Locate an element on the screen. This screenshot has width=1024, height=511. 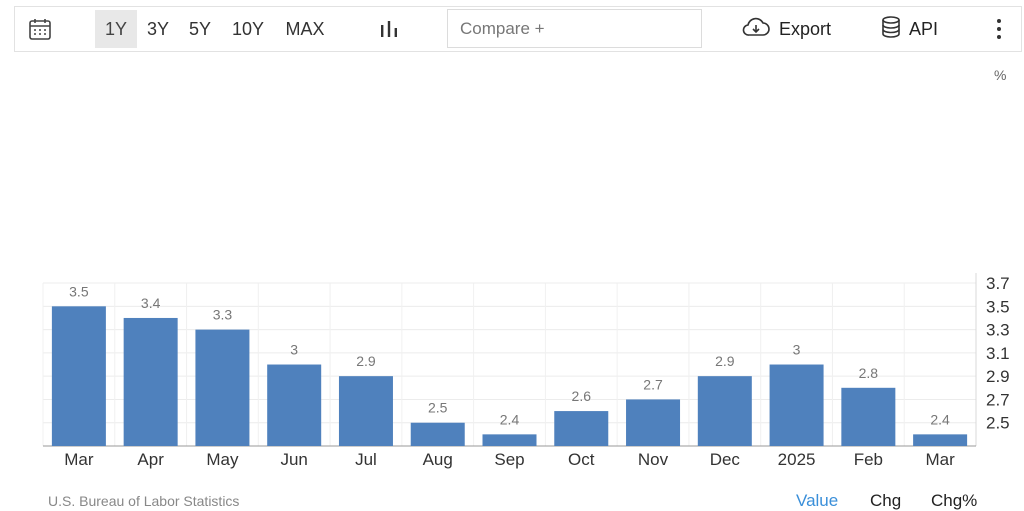
export-button: Export is located at coordinates (786, 29).